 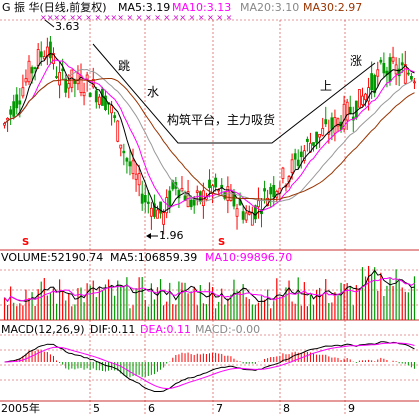 I want to click on header-ma10: MA10:3.13, so click(x=202, y=7).